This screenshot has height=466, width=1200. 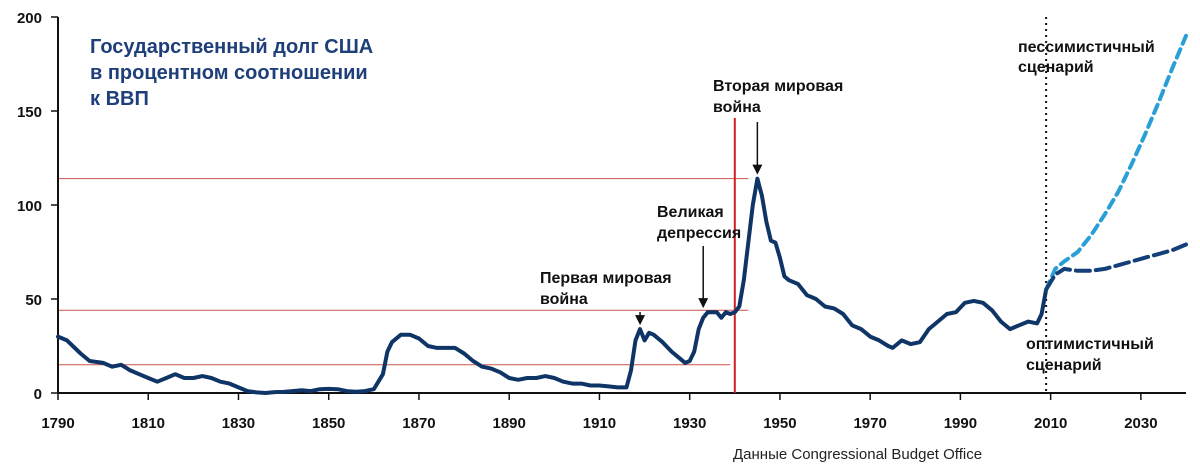 What do you see at coordinates (418, 423) in the screenshot?
I see `x-tick-label: 1870` at bounding box center [418, 423].